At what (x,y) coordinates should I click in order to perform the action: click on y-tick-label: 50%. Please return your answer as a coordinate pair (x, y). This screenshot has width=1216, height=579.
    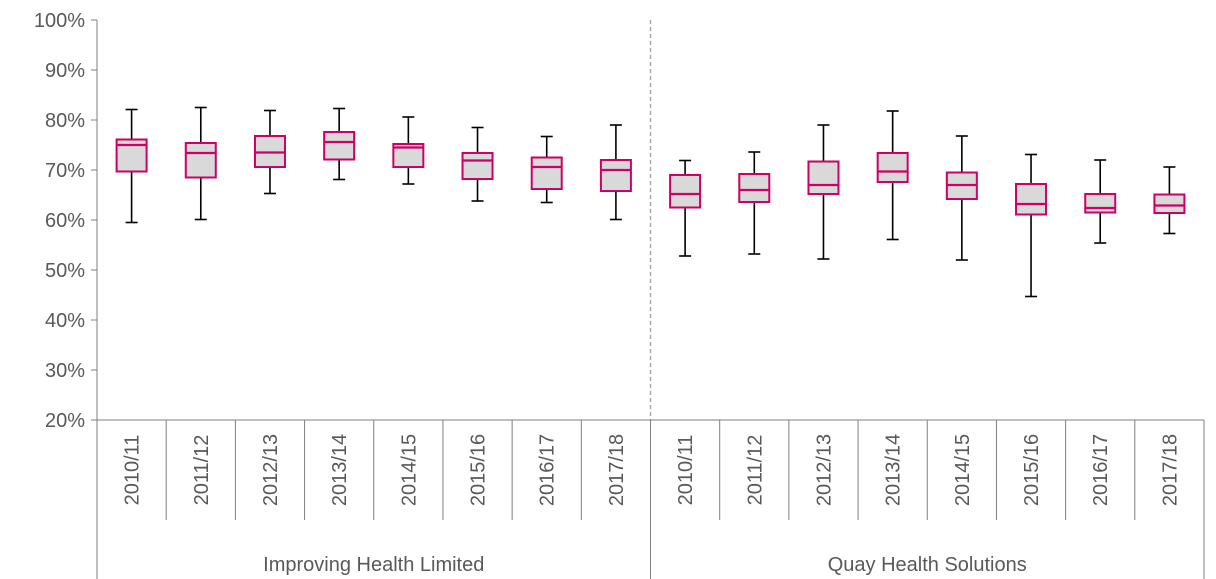
    Looking at the image, I should click on (65, 271).